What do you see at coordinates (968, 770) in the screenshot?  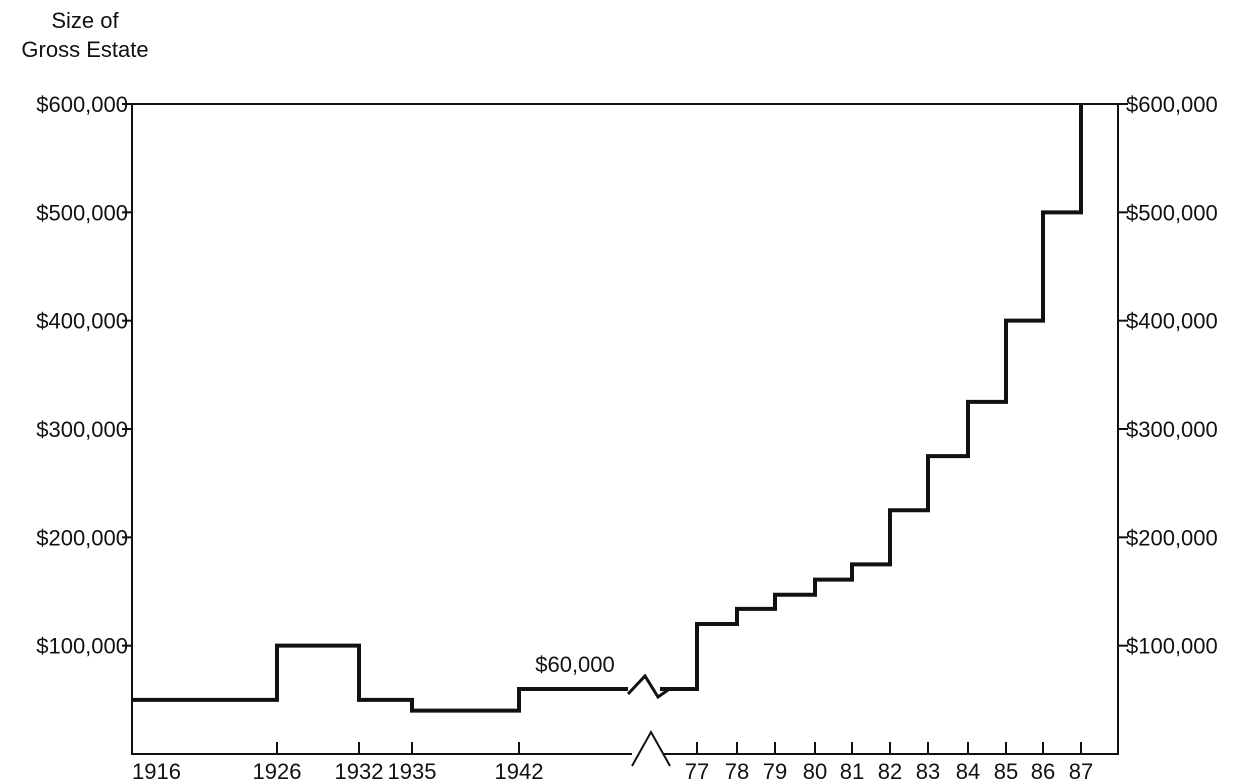 I see `x-tick-label: 84` at bounding box center [968, 770].